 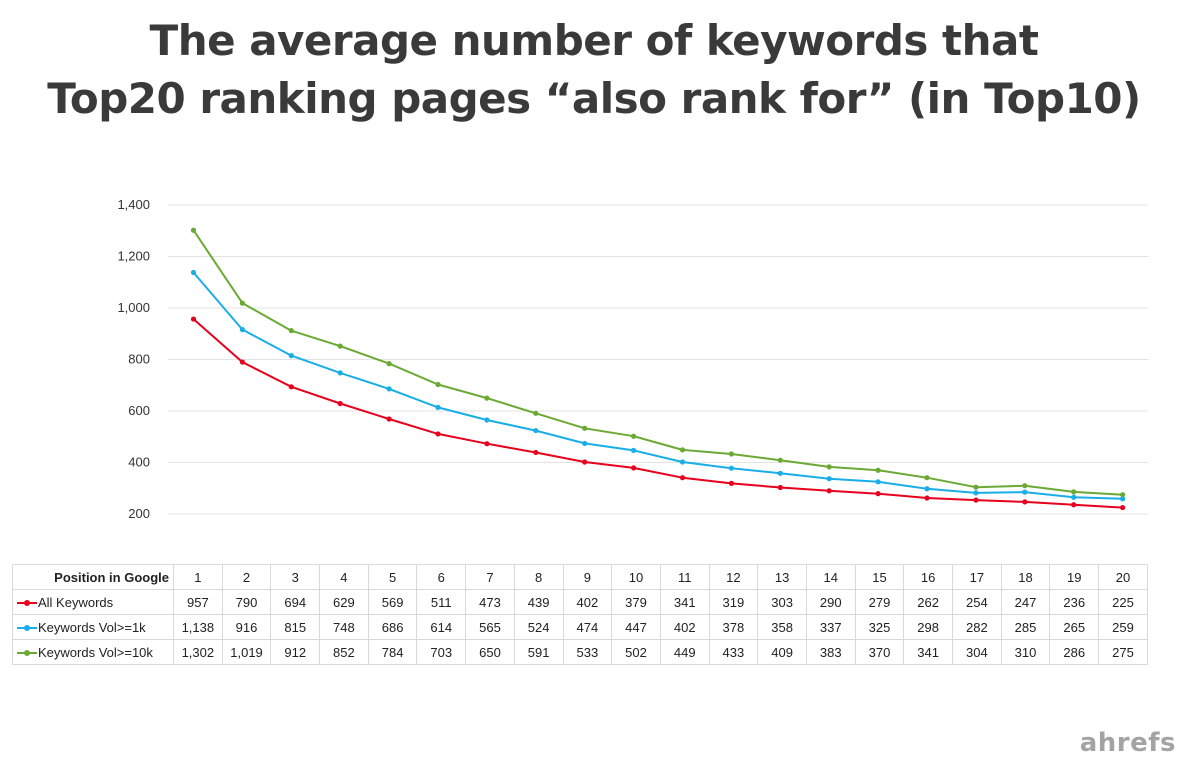 What do you see at coordinates (1074, 602) in the screenshot?
I see `table-cell: 236` at bounding box center [1074, 602].